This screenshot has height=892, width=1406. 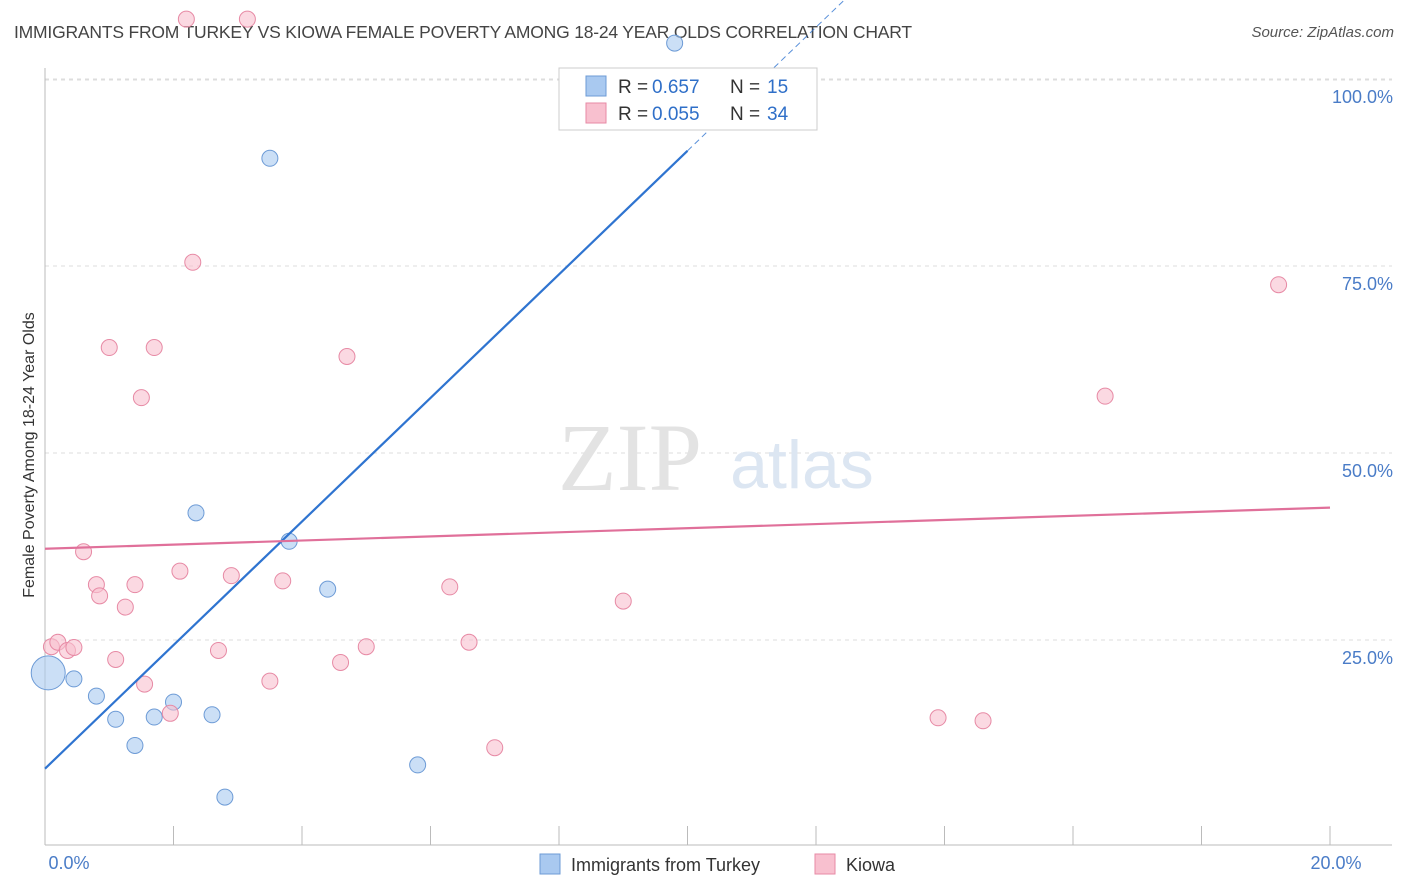 What do you see at coordinates (688, 99) in the screenshot?
I see `stats-legend: R = 0.657 N = 15 R = 0.055 N = 34` at bounding box center [688, 99].